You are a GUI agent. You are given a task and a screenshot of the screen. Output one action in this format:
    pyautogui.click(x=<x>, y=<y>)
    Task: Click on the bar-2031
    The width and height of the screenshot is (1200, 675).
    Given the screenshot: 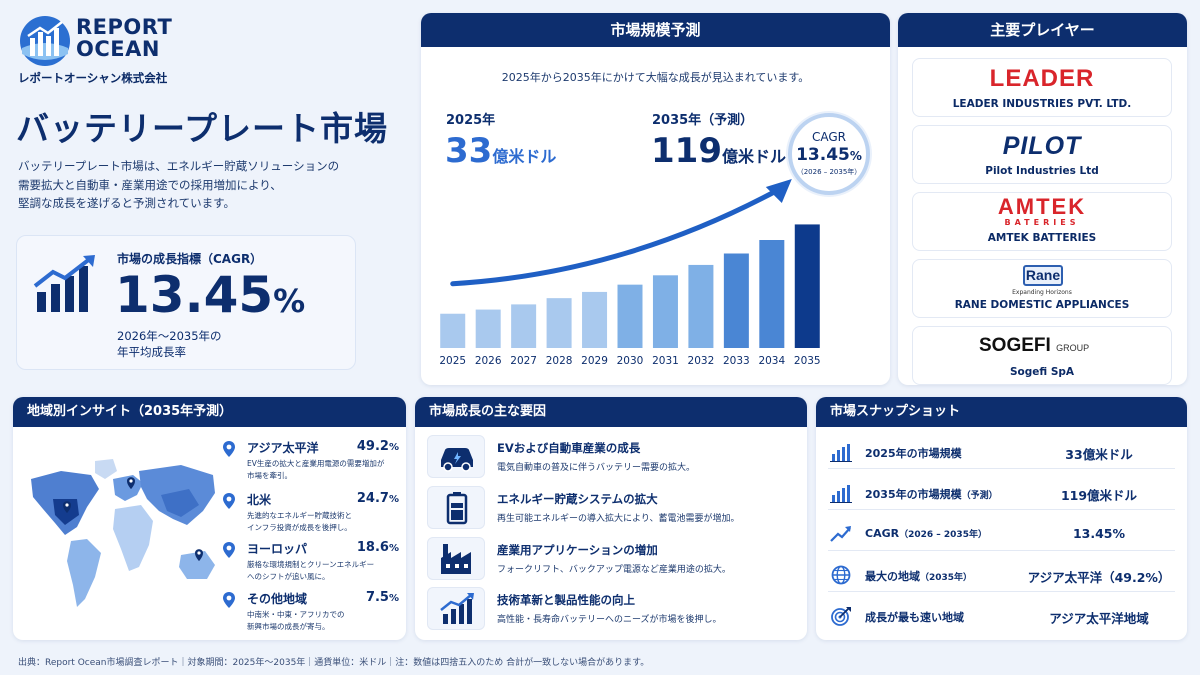 What is the action you would take?
    pyautogui.click(x=665, y=311)
    